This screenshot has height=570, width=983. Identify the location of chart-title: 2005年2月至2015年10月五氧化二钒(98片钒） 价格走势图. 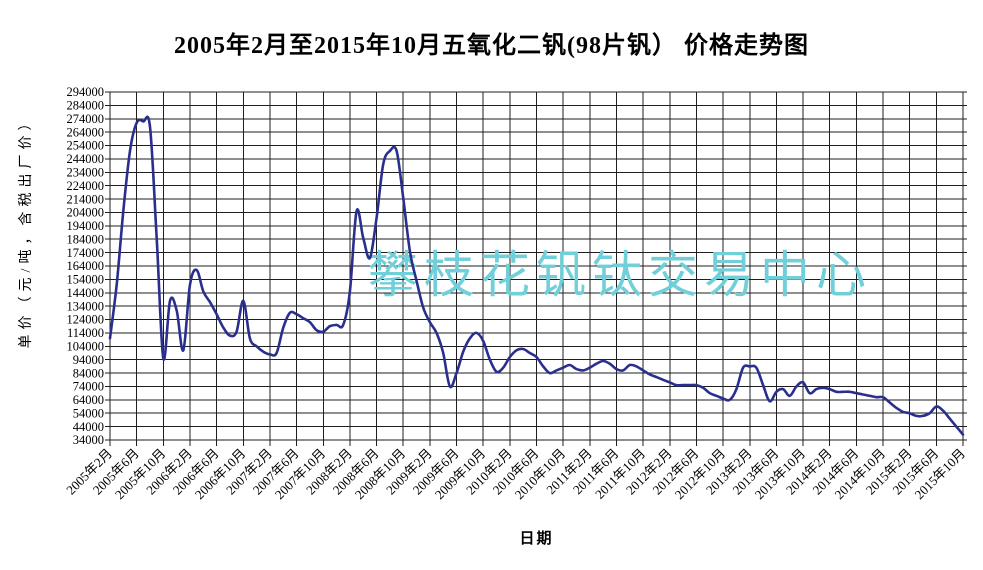
(491, 46).